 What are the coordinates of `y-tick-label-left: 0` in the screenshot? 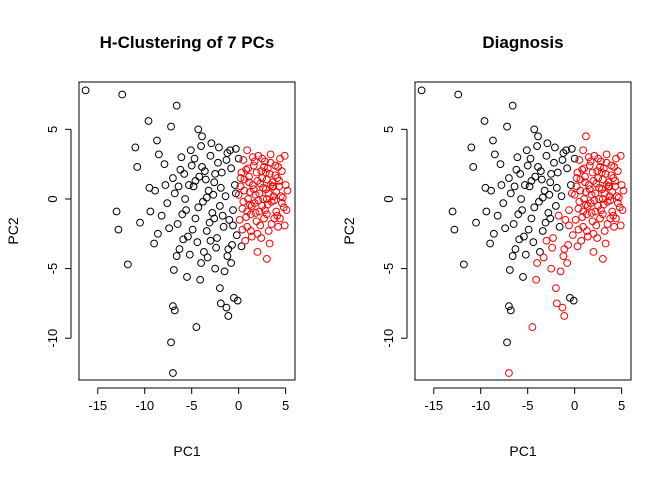 It's located at (52, 198).